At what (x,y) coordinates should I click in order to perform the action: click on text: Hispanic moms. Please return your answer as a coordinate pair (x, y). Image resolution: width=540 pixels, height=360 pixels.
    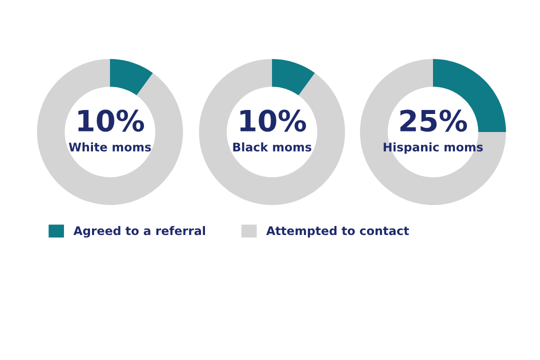
    Looking at the image, I should click on (433, 148).